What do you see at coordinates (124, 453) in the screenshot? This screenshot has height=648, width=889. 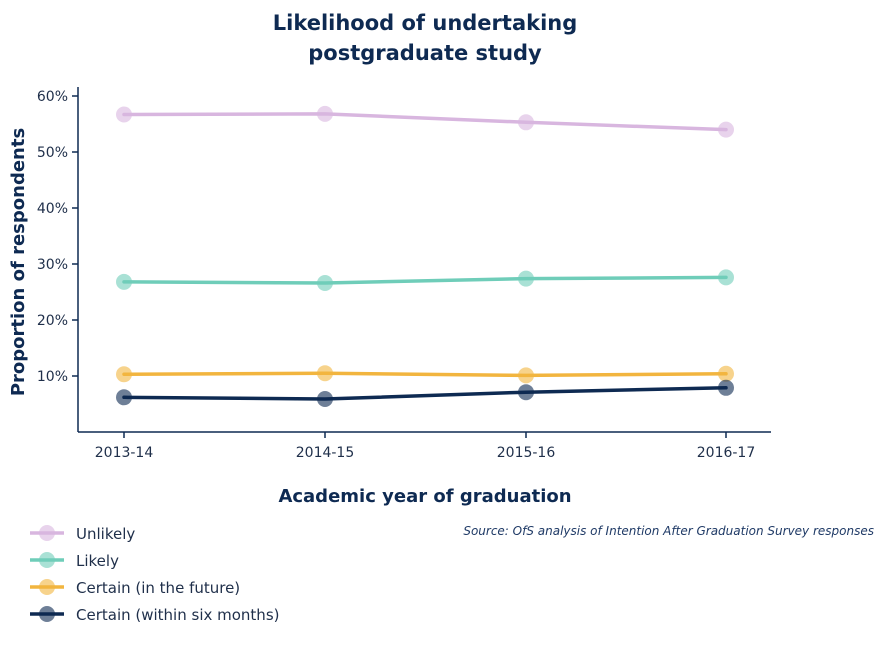 I see `x-tick-label: 2013-14` at bounding box center [124, 453].